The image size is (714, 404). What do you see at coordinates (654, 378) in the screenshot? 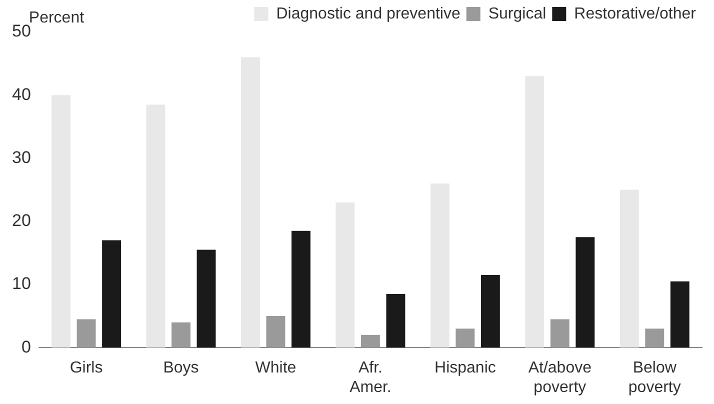
I see `x-tick-label: Below poverty` at bounding box center [654, 378].